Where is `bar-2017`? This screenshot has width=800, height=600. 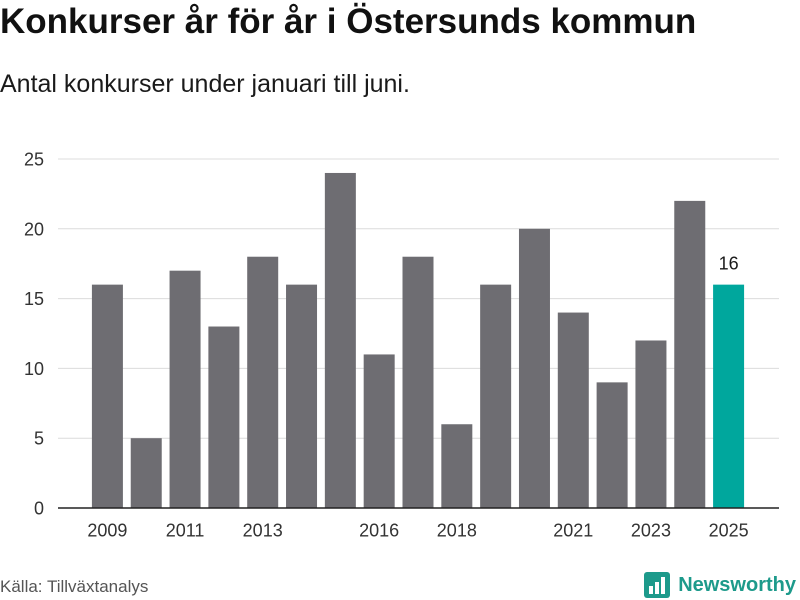 bar-2017 is located at coordinates (418, 382).